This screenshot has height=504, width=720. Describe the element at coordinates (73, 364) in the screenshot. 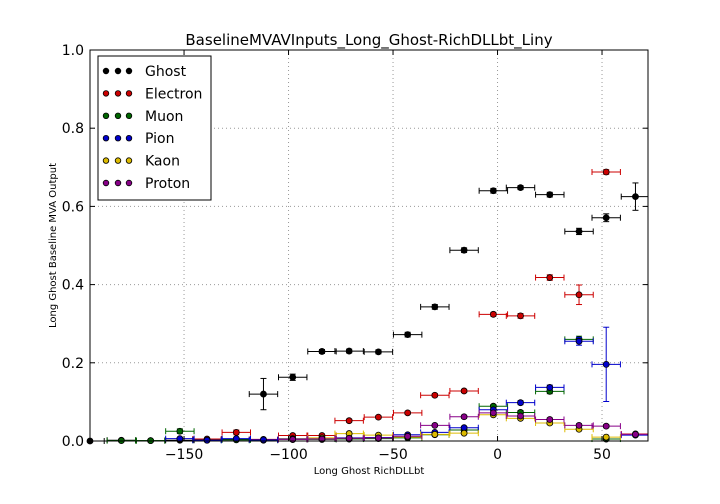

I see `y-tick-label: 0.2` at that location.